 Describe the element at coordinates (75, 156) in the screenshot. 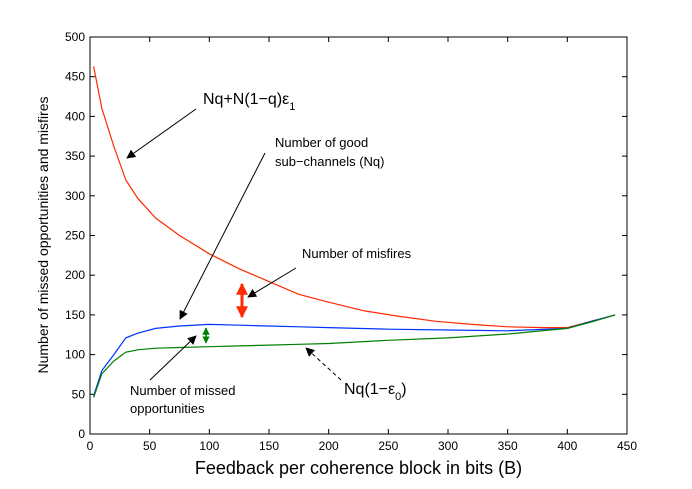

I see `y-tick-label: 350` at that location.